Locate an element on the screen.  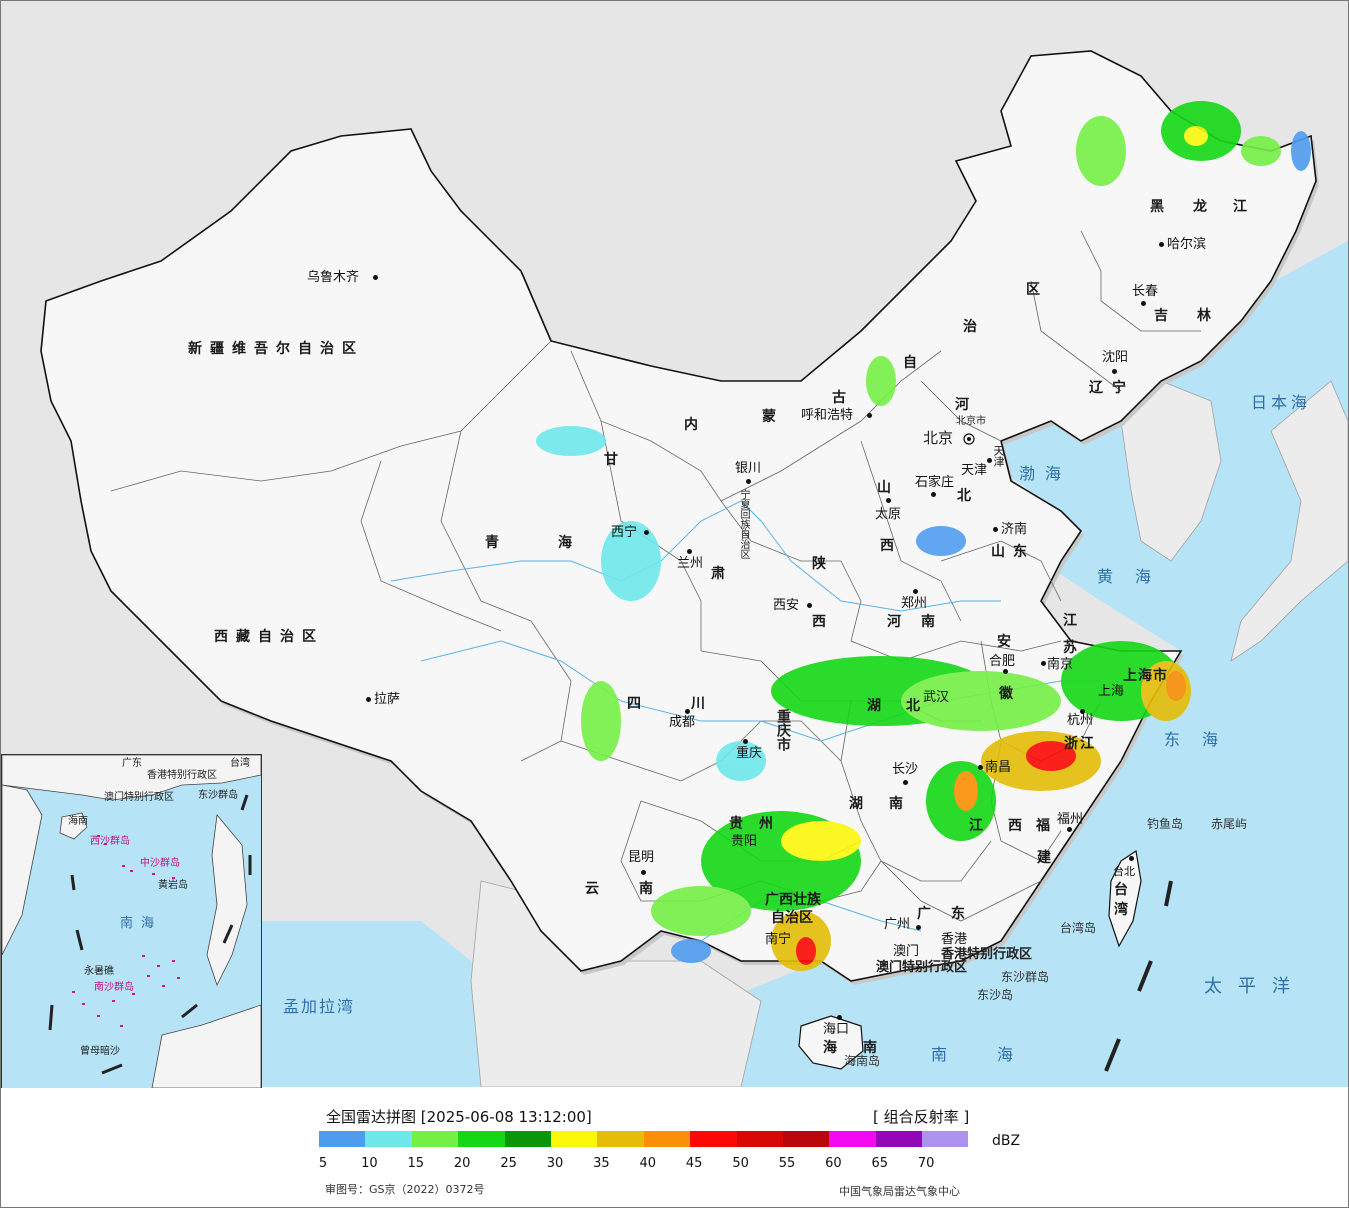
city-yinchuan: 银川 is located at coordinates (748, 468).